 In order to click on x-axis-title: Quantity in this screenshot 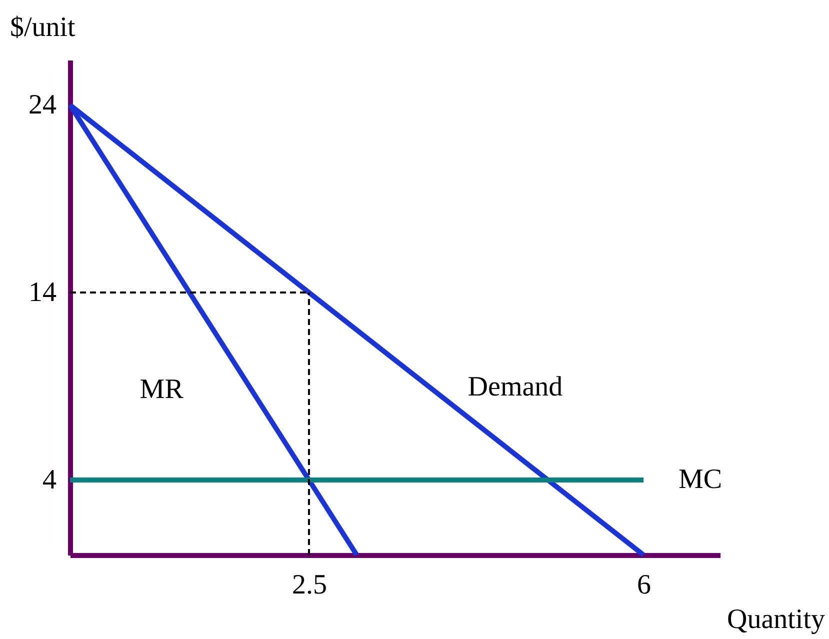, I will do `click(776, 619)`.